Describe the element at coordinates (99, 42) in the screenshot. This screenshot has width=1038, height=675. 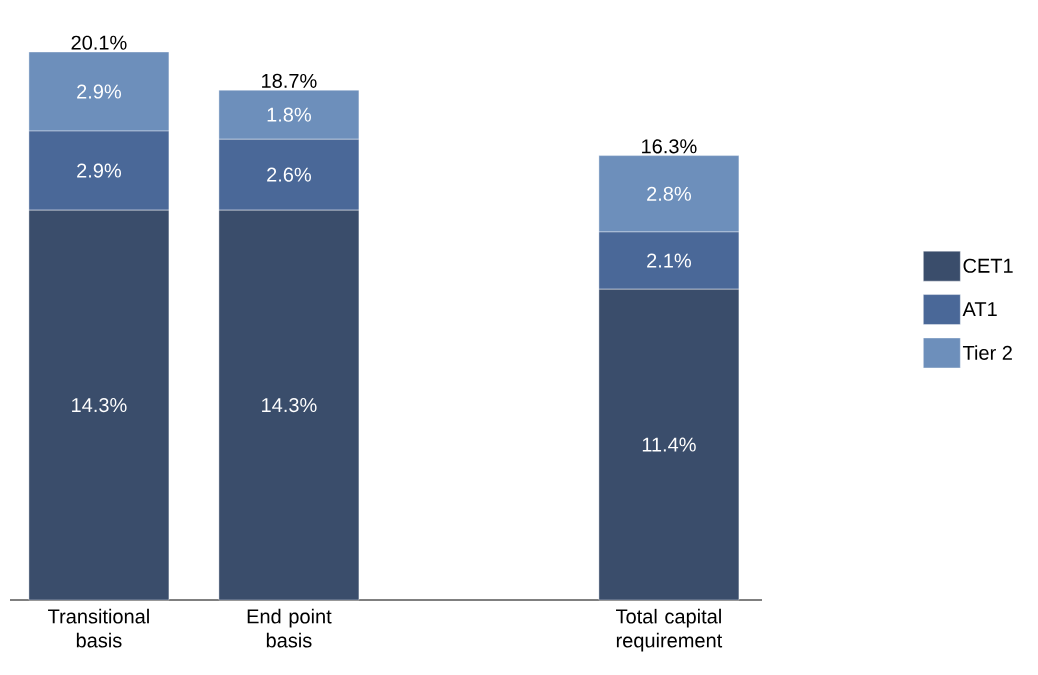
I see `total-label: 20.1%` at that location.